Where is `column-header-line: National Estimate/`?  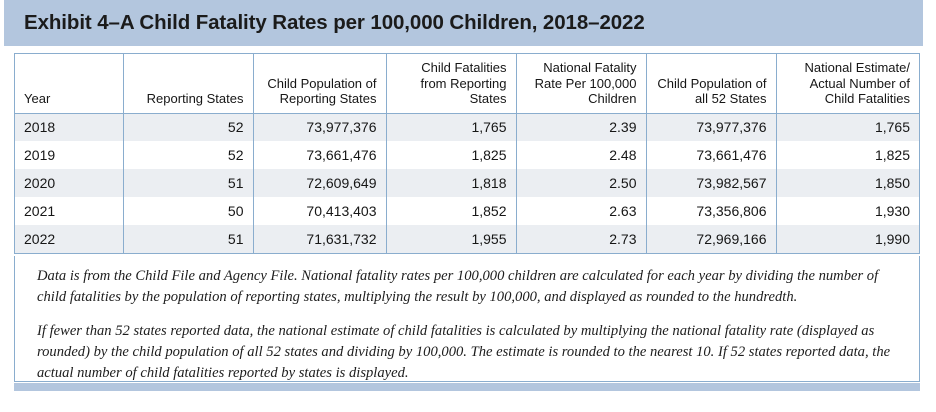 column-header-line: National Estimate/ is located at coordinates (857, 67).